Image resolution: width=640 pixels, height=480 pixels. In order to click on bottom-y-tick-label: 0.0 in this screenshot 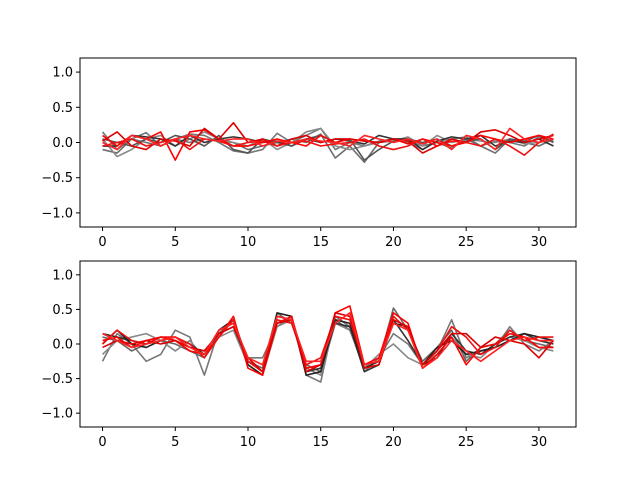, I will do `click(62, 345)`.